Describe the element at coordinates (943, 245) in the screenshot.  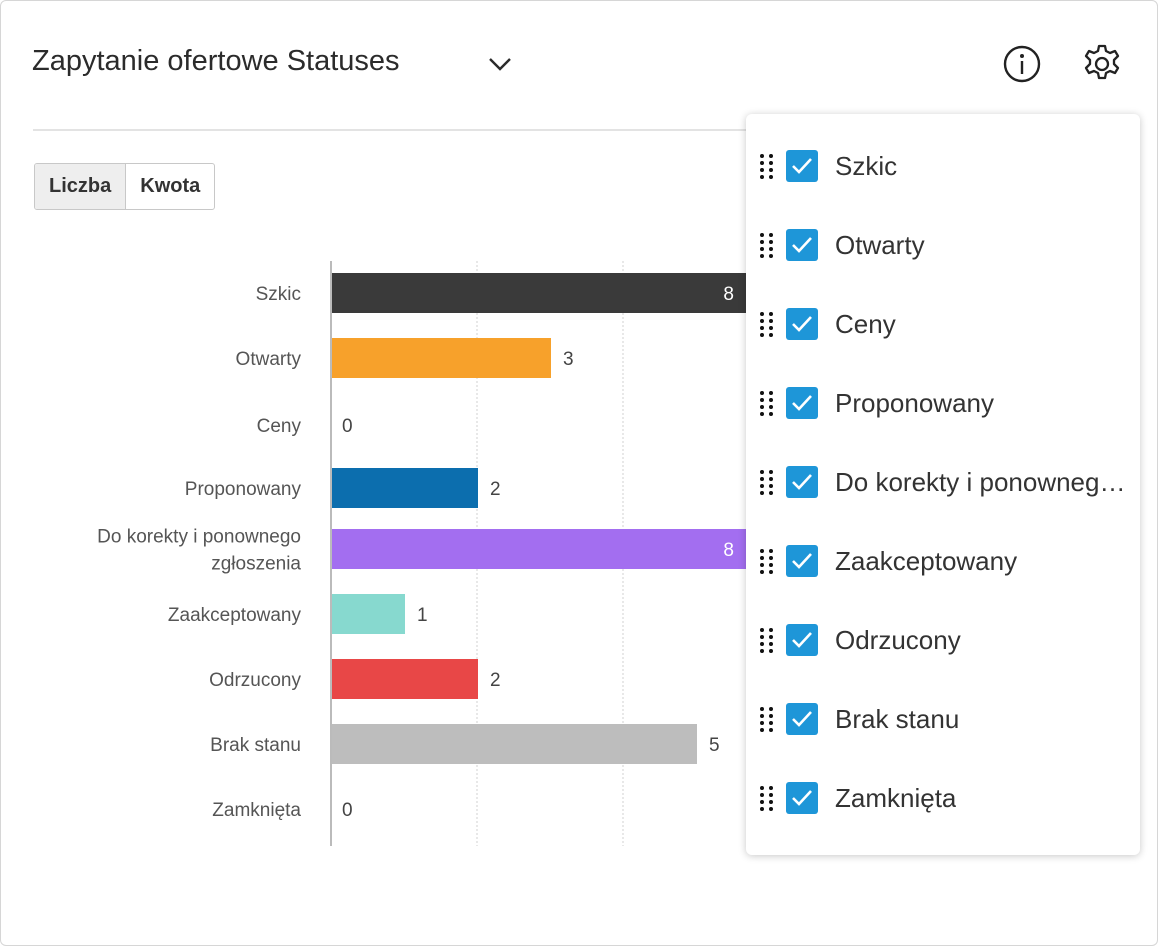
I see `series-toggle-item: Otwarty` at that location.